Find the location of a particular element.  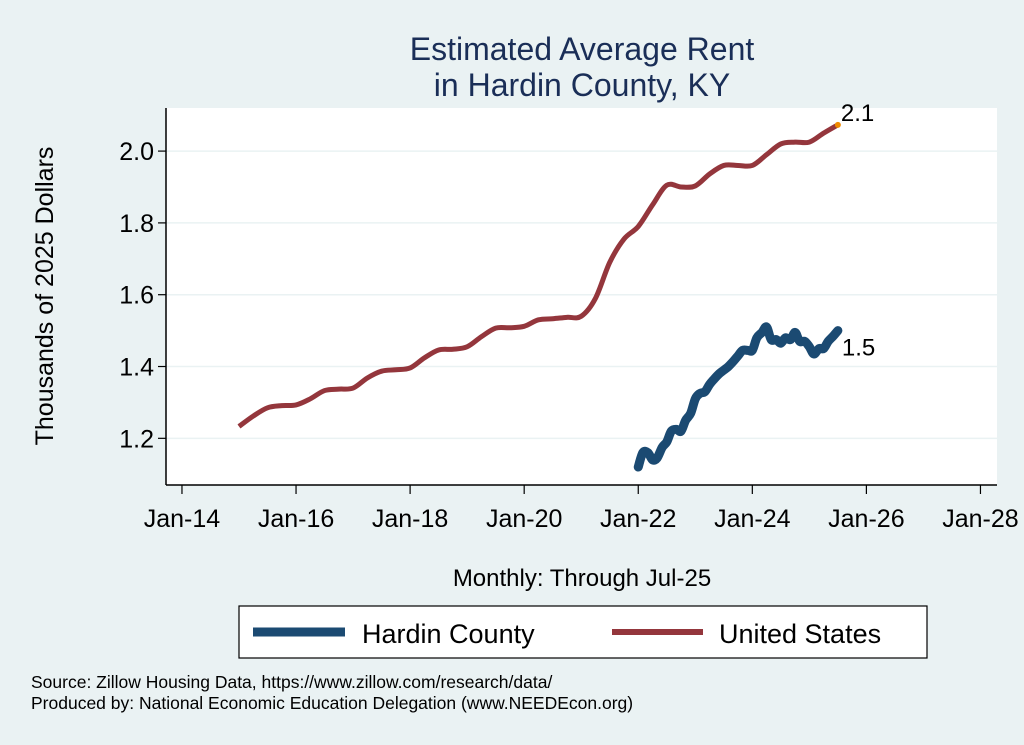

end-label-united-states: 2.1 is located at coordinates (857, 113).